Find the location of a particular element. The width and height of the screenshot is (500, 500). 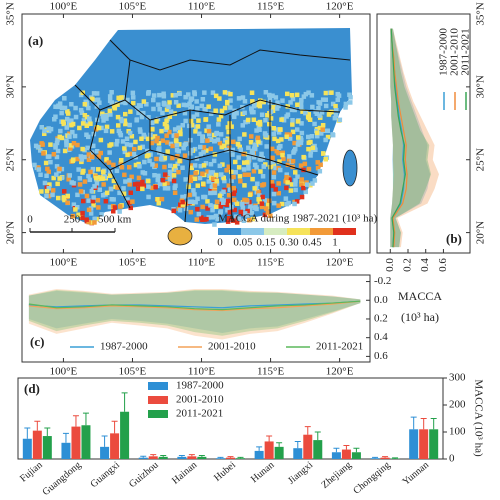

x-tick-label: Guizhou is located at coordinates (143, 475).